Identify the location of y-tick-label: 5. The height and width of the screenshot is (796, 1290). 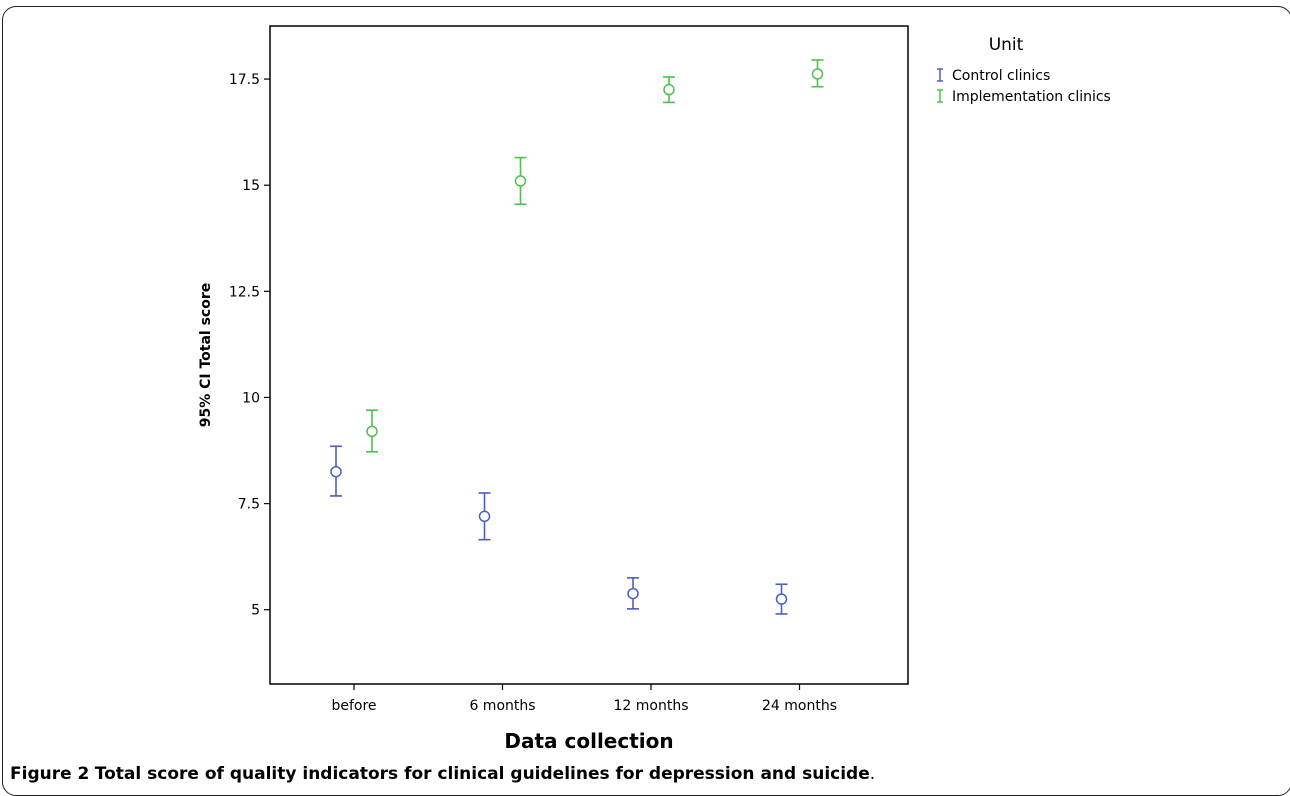
(255, 611).